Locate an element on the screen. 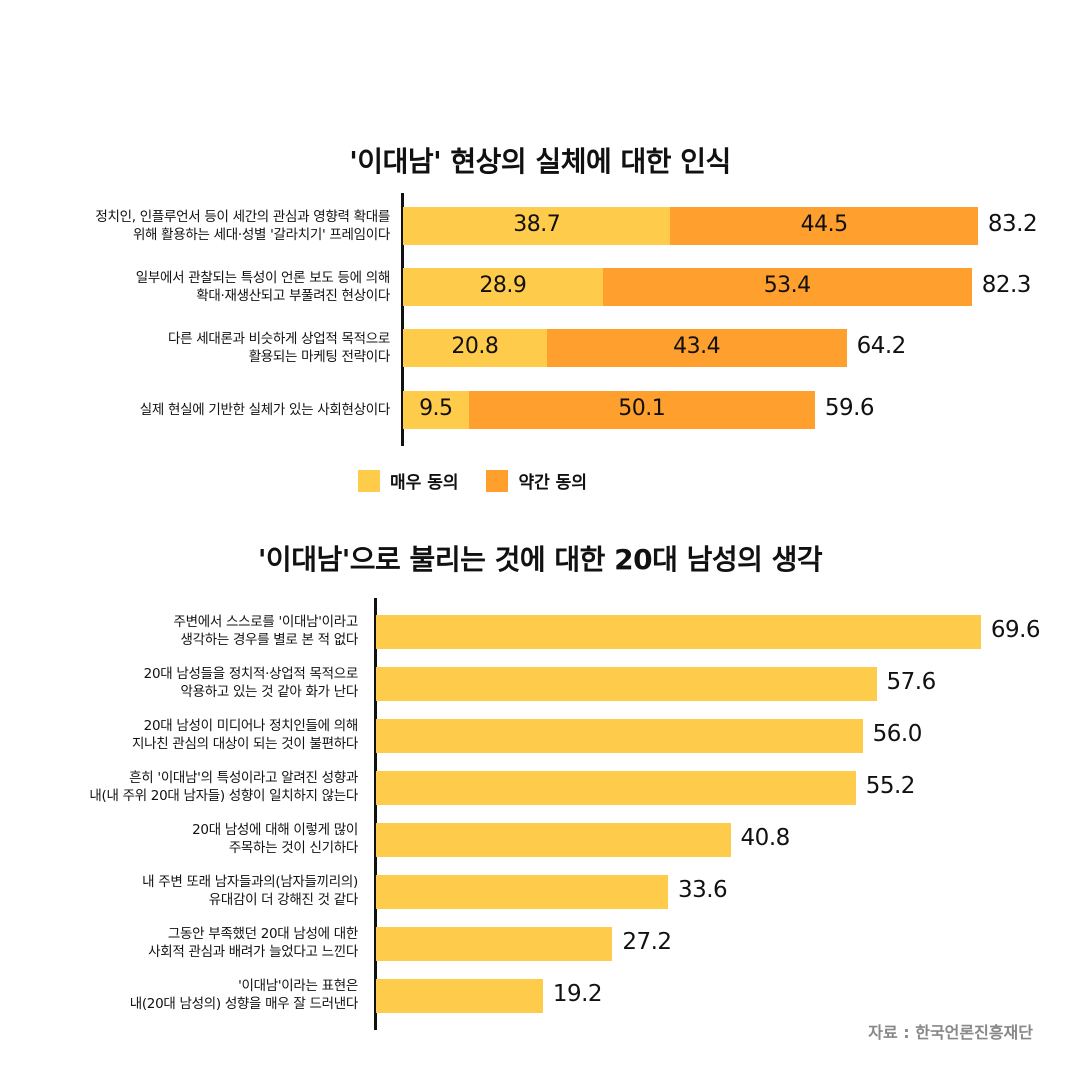 This screenshot has width=1080, height=1080. source-note: 자료 : 한국언론진흥재단 is located at coordinates (950, 1032).